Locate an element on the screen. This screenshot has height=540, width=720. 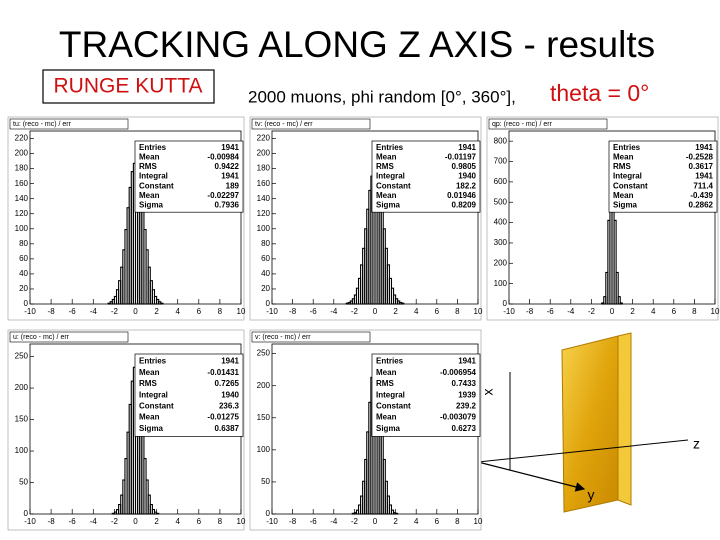
stats-value: 0.2862 is located at coordinates (701, 205).